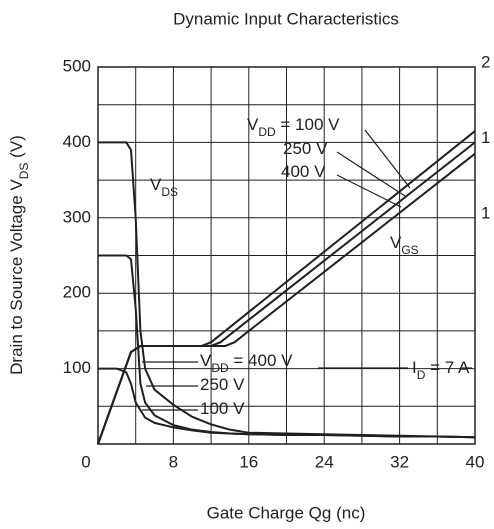  Describe the element at coordinates (24, 171) in the screenshot. I see `y-axis-label-sub: DS` at that location.